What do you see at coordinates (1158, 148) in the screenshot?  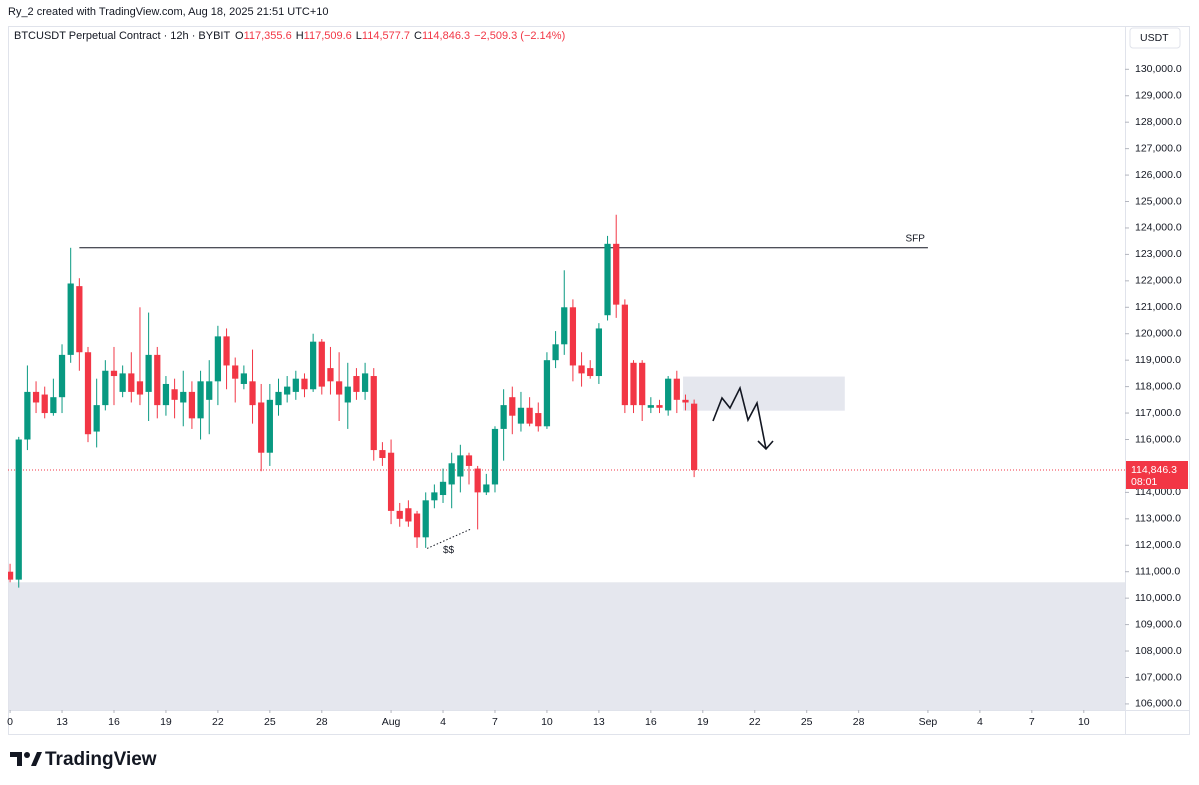 I see `y-tick-label: 127,000.0` at bounding box center [1158, 148].